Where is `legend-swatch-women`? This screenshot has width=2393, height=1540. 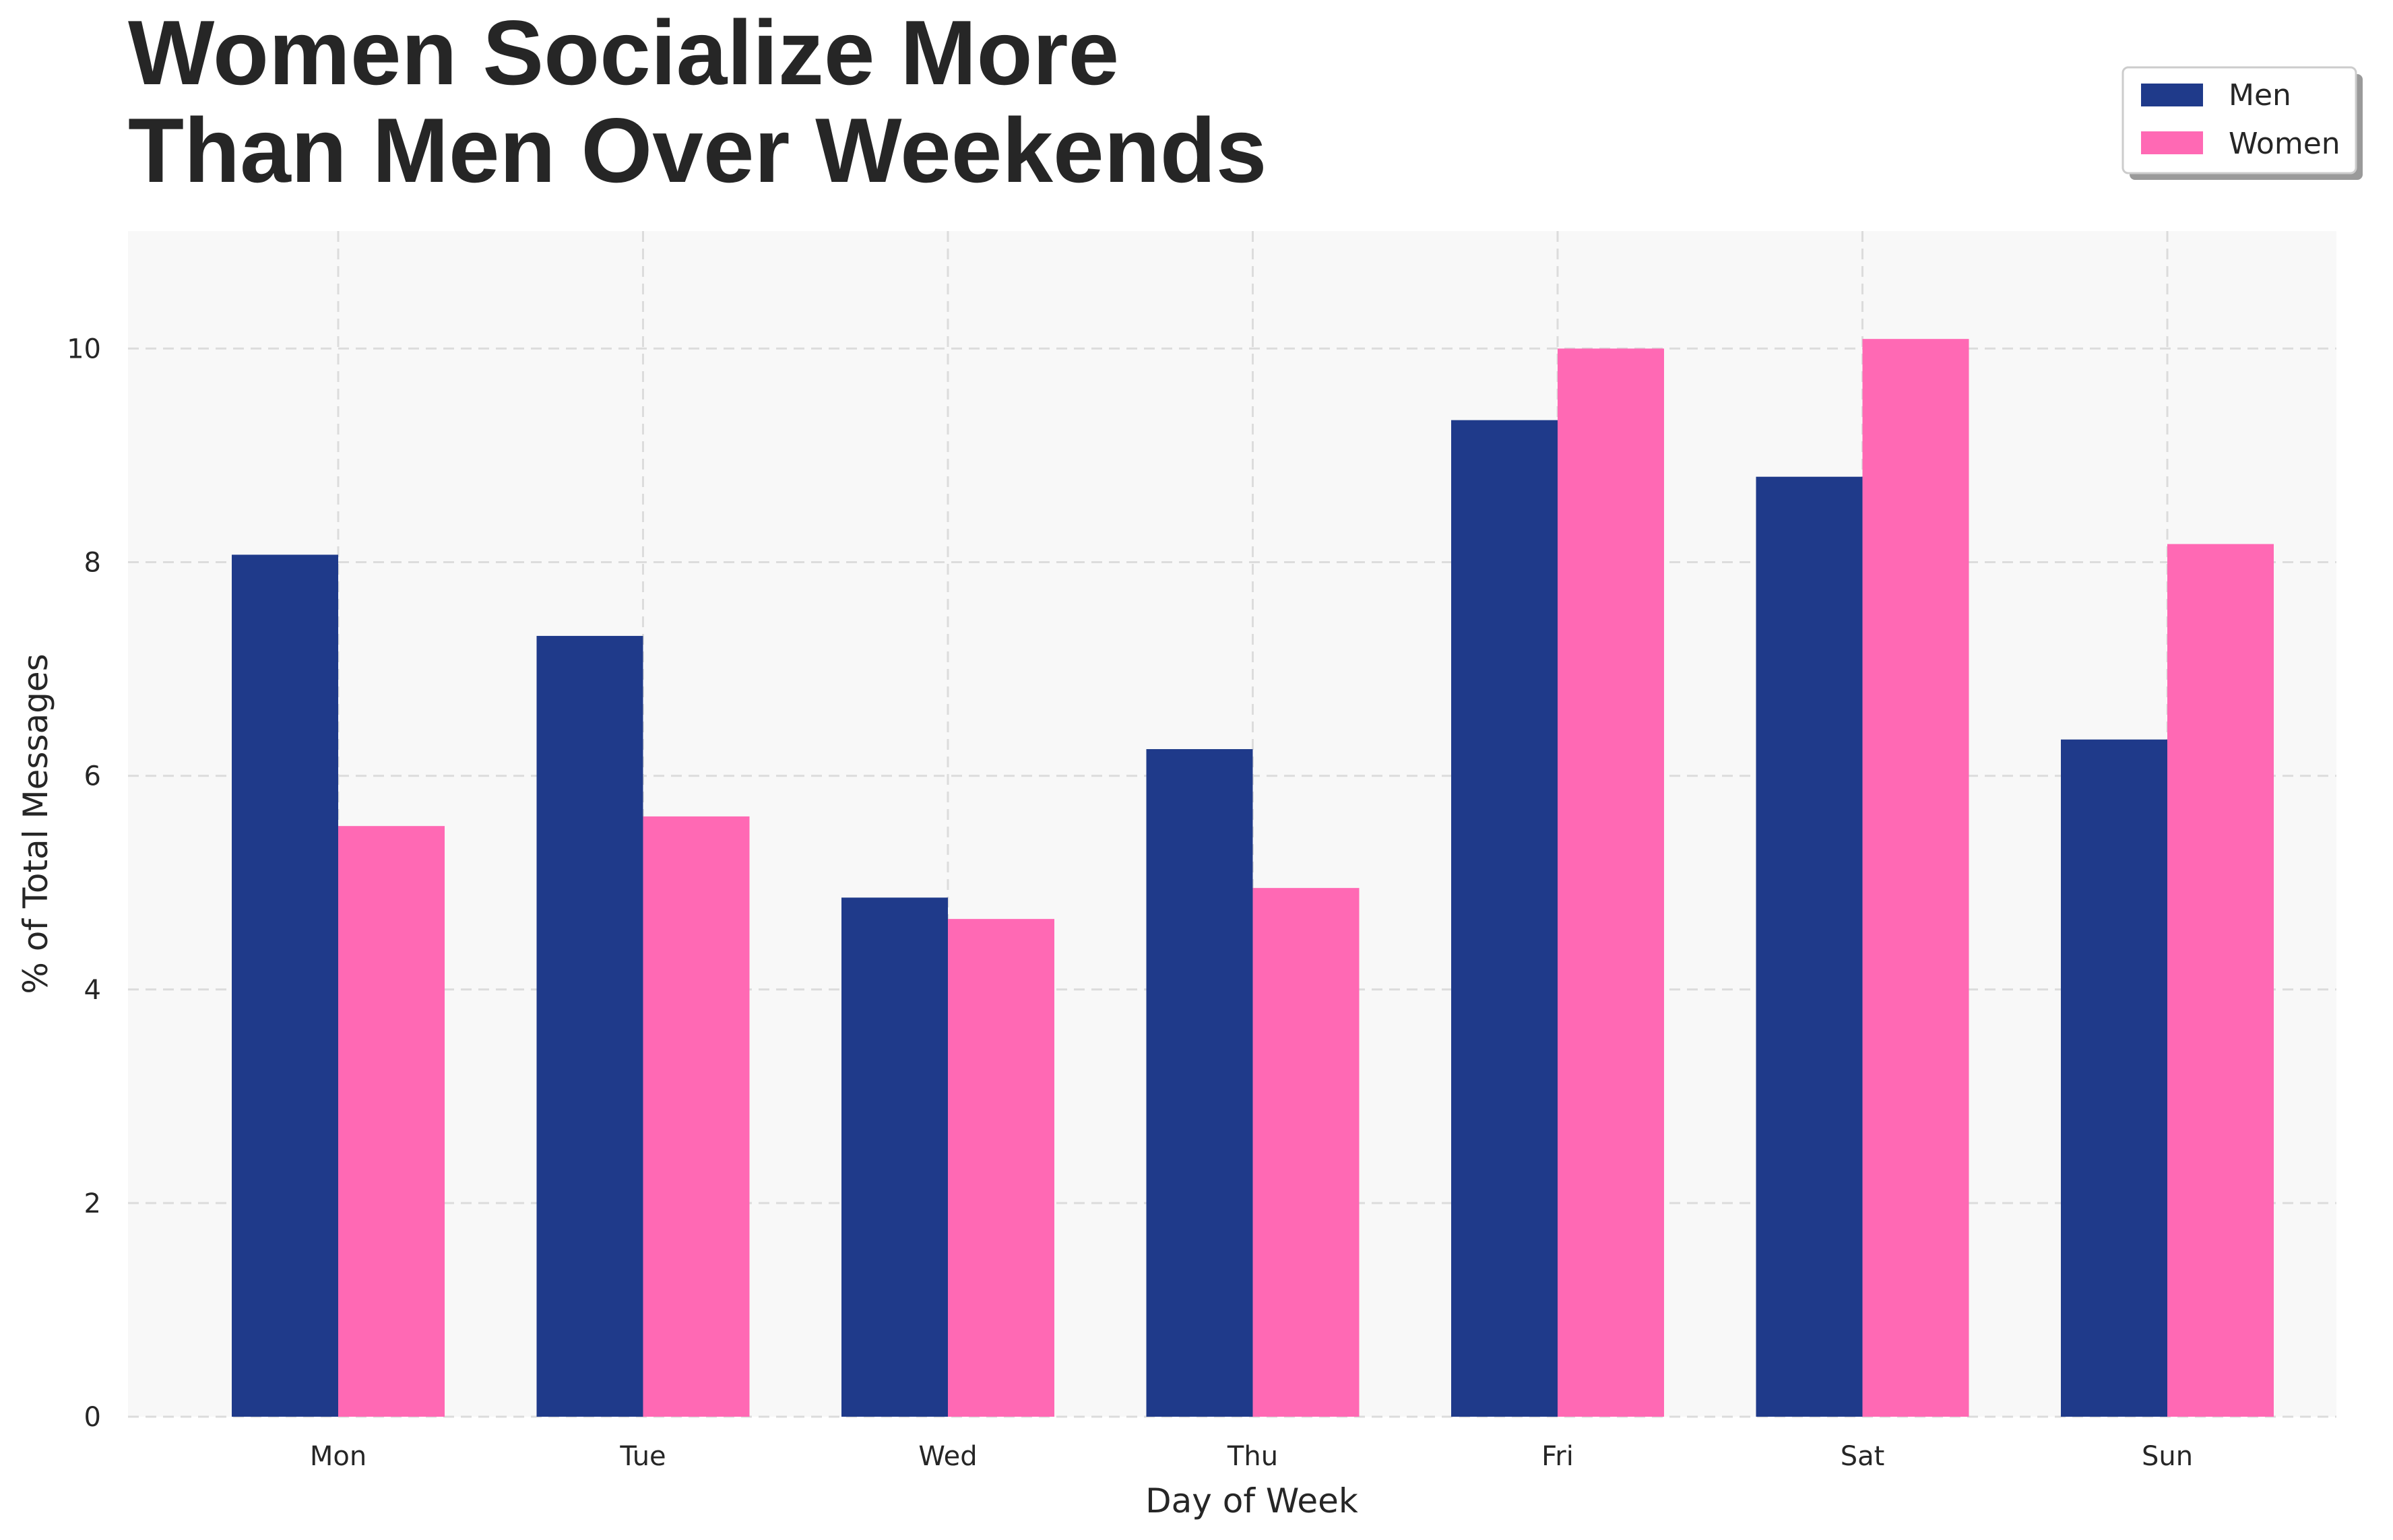 legend-swatch-women is located at coordinates (2172, 142).